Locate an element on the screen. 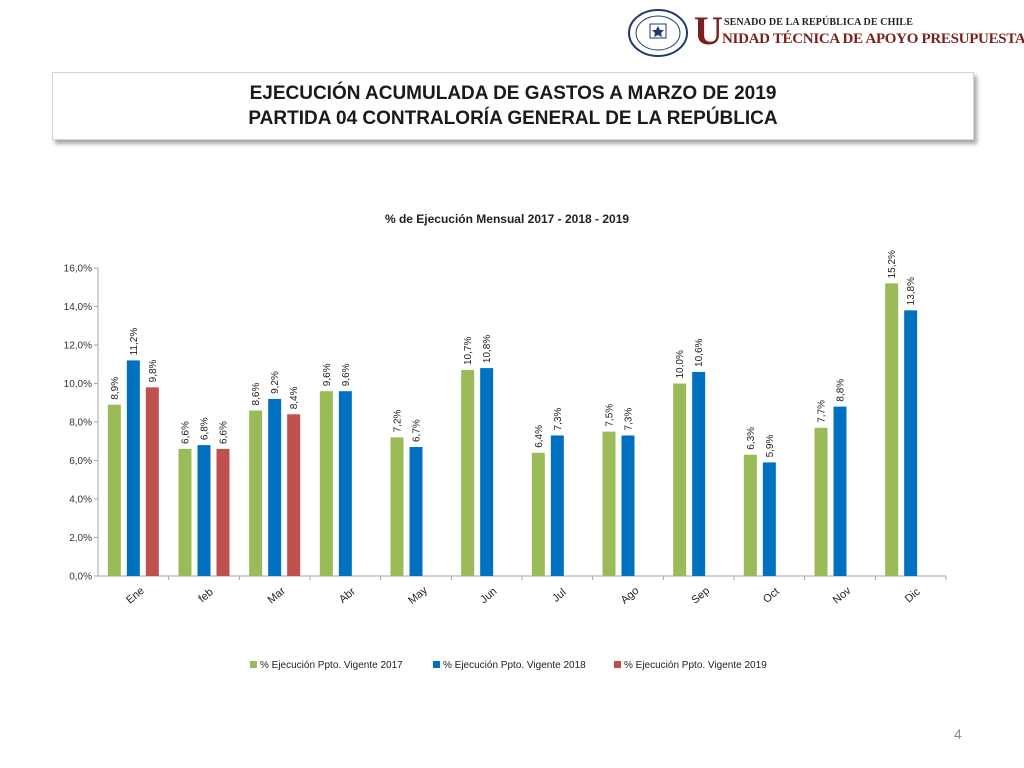  legend-label: % Ejecución Ppto. Vigente 2018 is located at coordinates (514, 665).